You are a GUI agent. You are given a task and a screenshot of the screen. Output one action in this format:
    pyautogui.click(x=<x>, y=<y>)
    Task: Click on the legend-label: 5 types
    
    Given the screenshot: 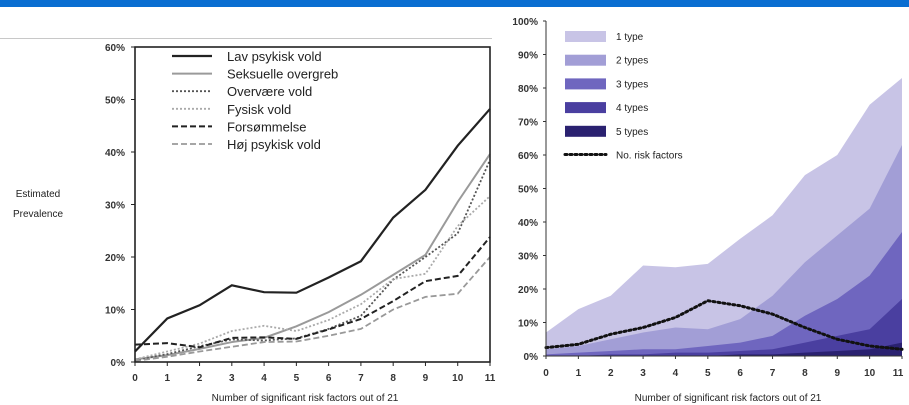 What is the action you would take?
    pyautogui.click(x=632, y=132)
    